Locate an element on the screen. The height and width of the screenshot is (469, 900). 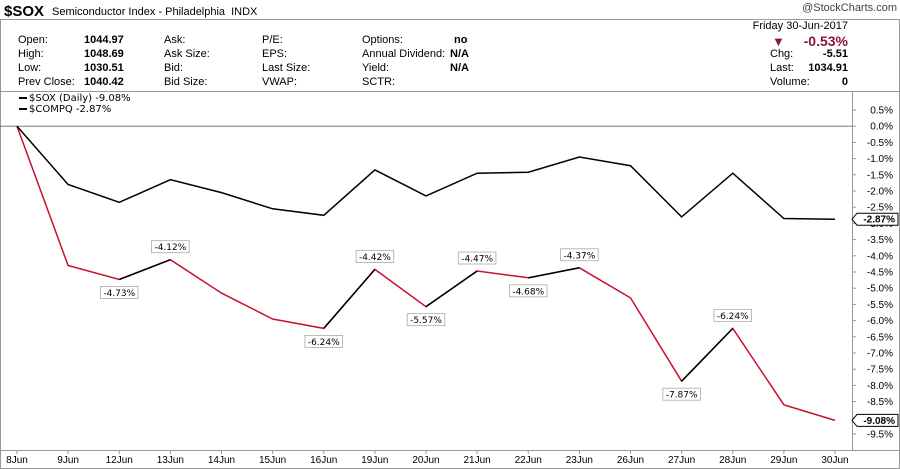
bid-size-label: Bid Size: is located at coordinates (186, 82).